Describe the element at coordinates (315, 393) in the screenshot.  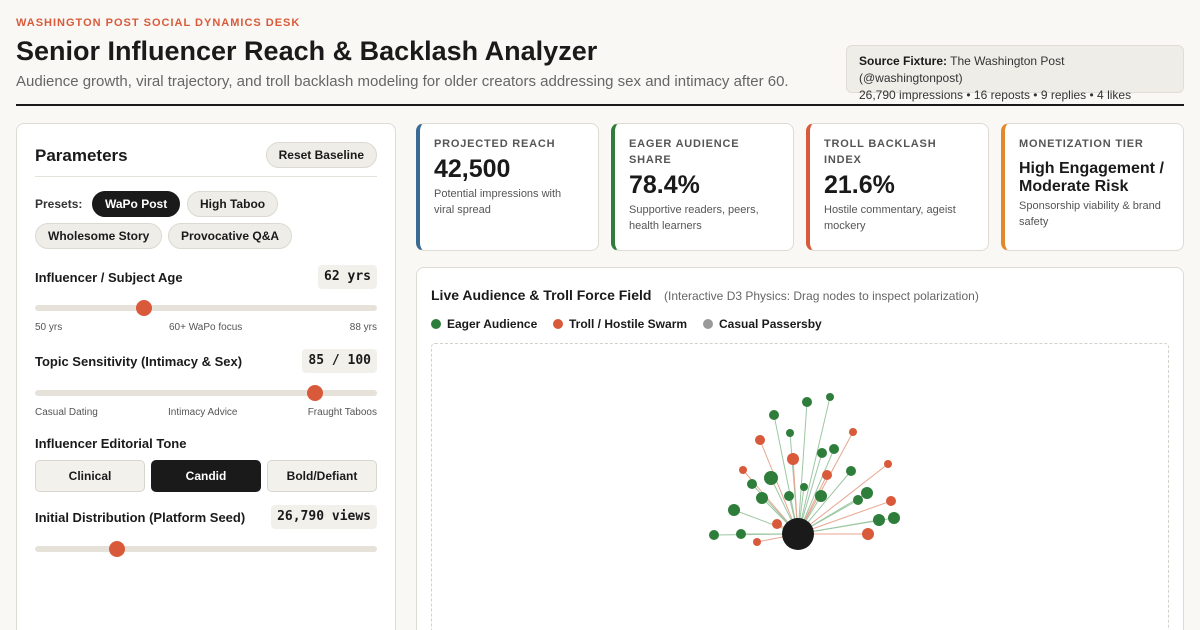
I see `sensitivity-slider-thumb` at that location.